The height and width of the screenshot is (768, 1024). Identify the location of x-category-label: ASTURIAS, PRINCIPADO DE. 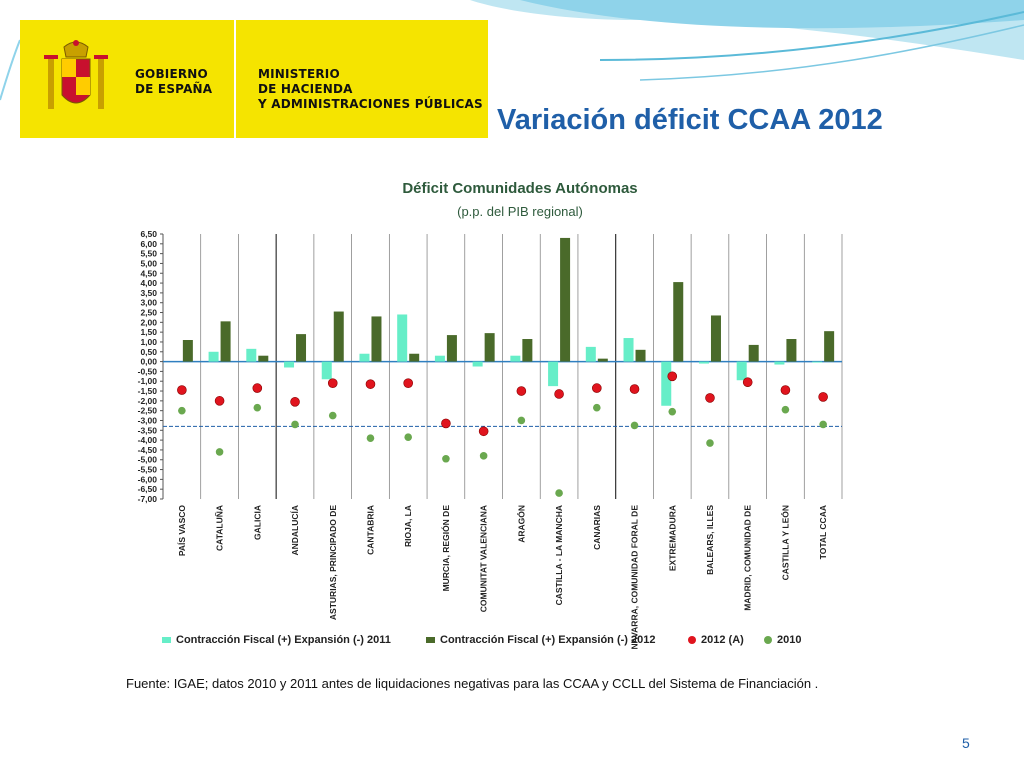
(333, 562).